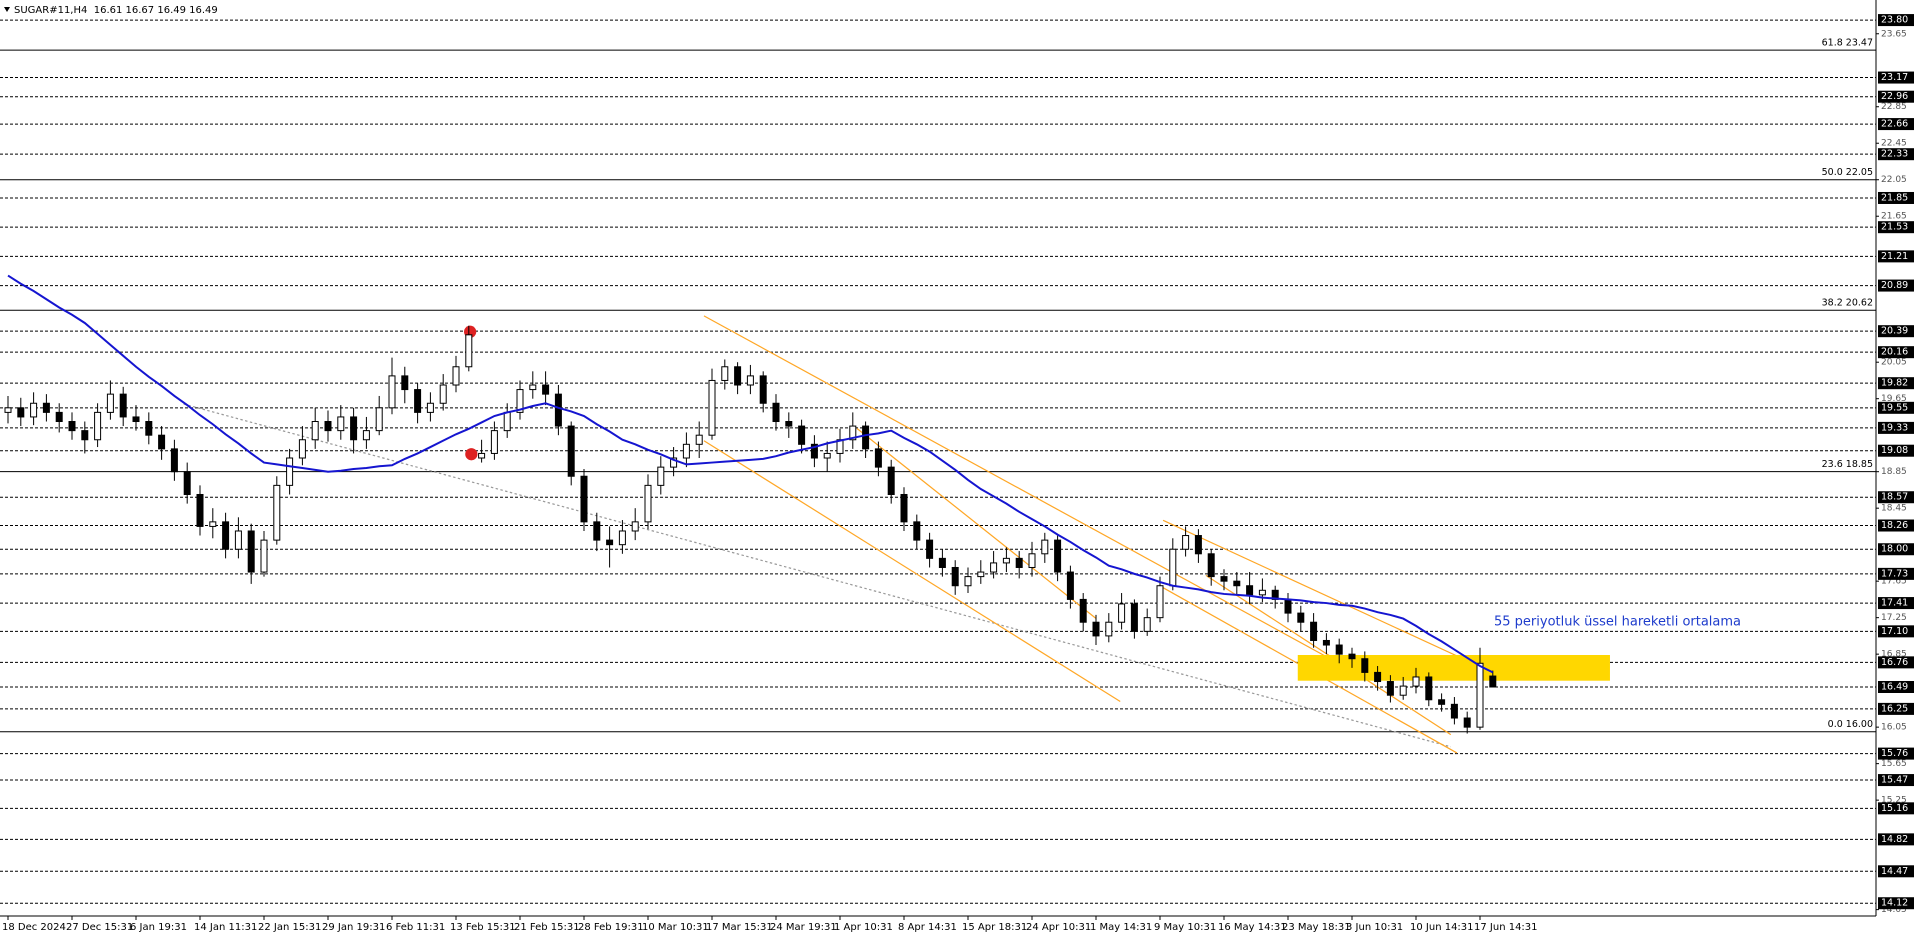 The width and height of the screenshot is (1916, 936). Describe the element at coordinates (1185, 927) in the screenshot. I see `x-tick-label: 9 May 10:31` at that location.